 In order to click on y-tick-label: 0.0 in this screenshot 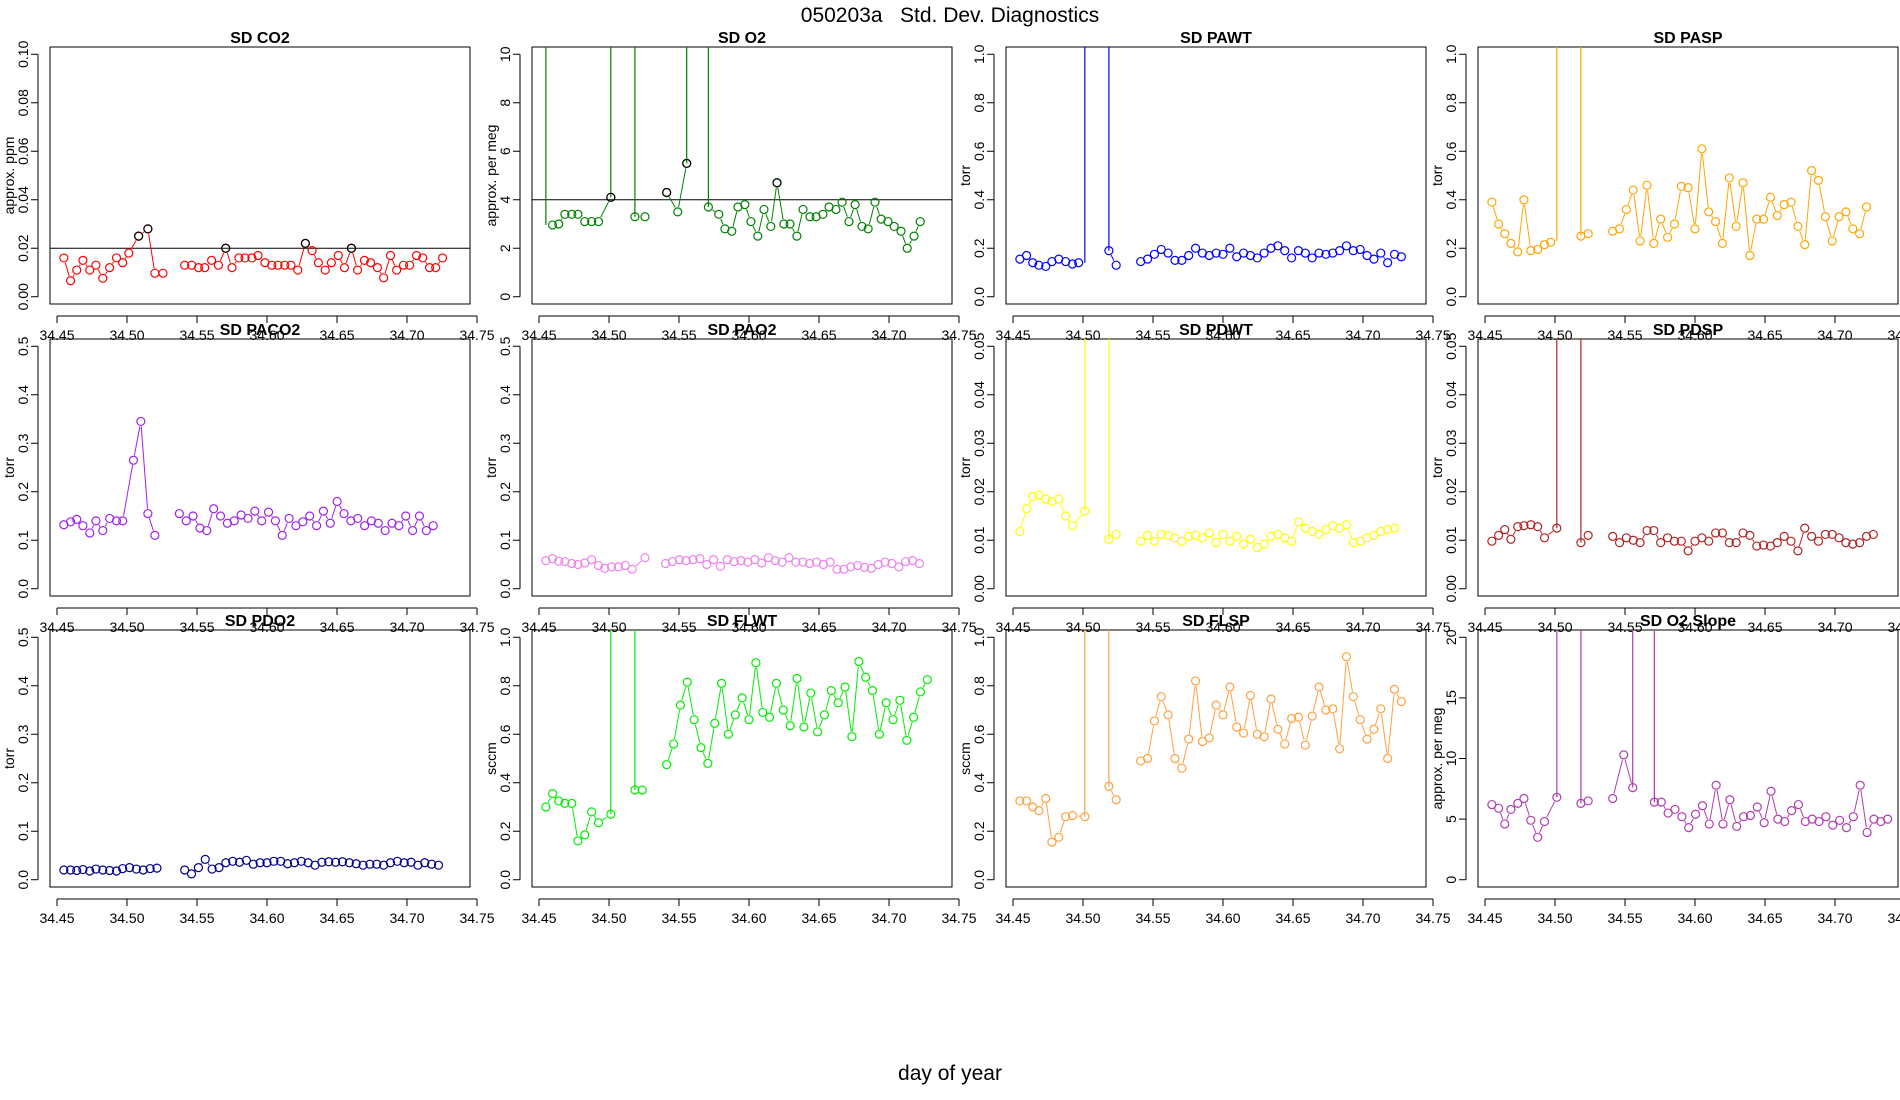, I will do `click(1451, 297)`.